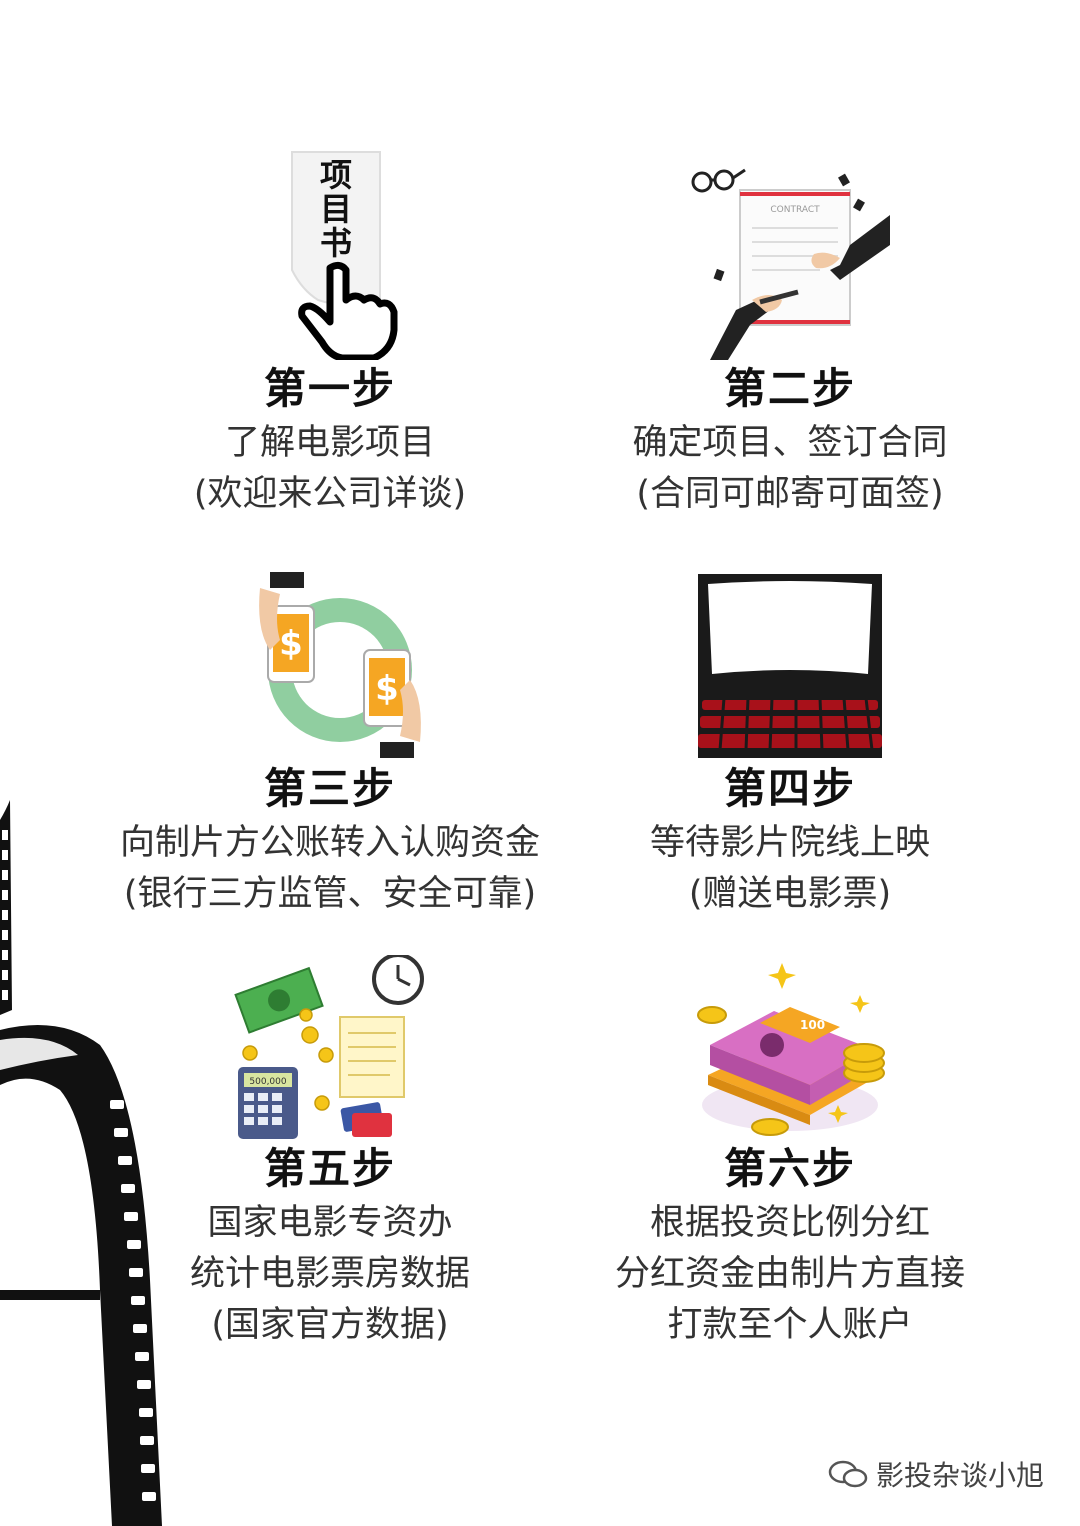 This screenshot has height=1526, width=1080. Describe the element at coordinates (267, 1082) in the screenshot. I see `calculator-display: 500,000` at that location.